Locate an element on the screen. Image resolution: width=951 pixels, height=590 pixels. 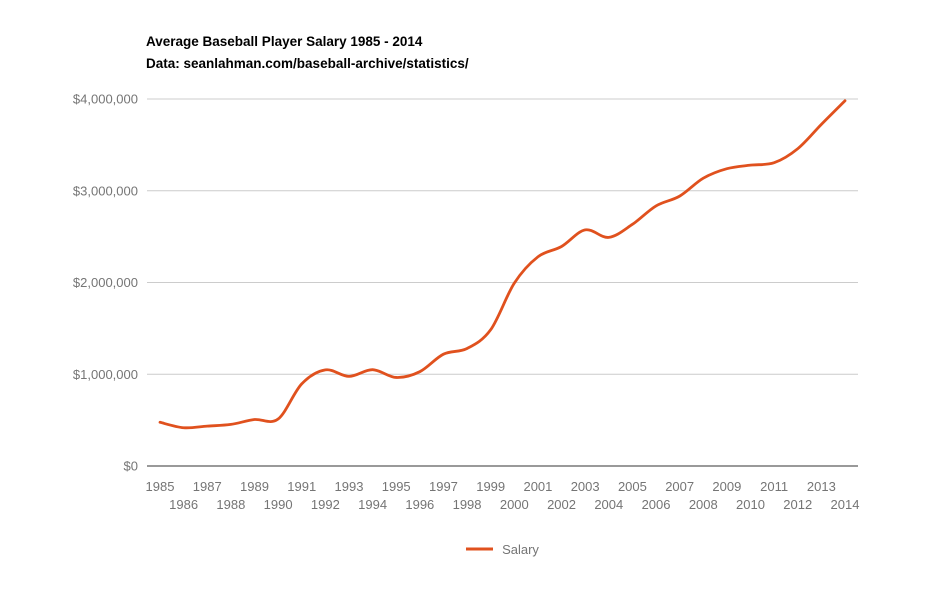
x-tick-label: 2001 is located at coordinates (537, 486).